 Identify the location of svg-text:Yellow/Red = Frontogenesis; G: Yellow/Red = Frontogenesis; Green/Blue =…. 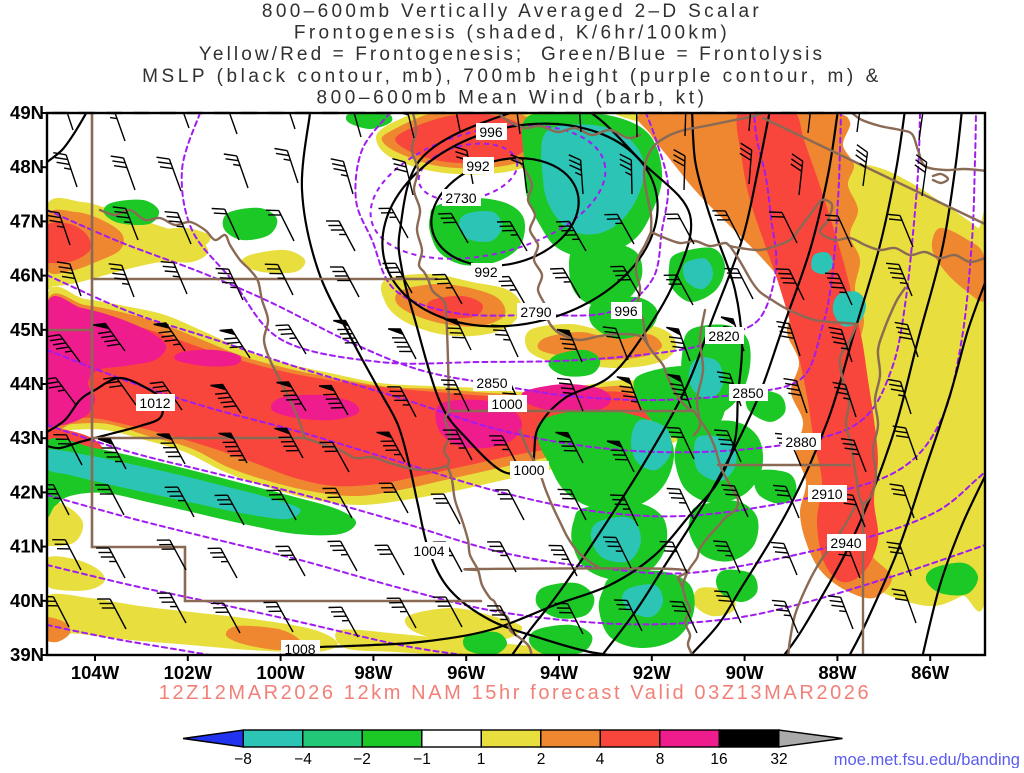
(512, 54).